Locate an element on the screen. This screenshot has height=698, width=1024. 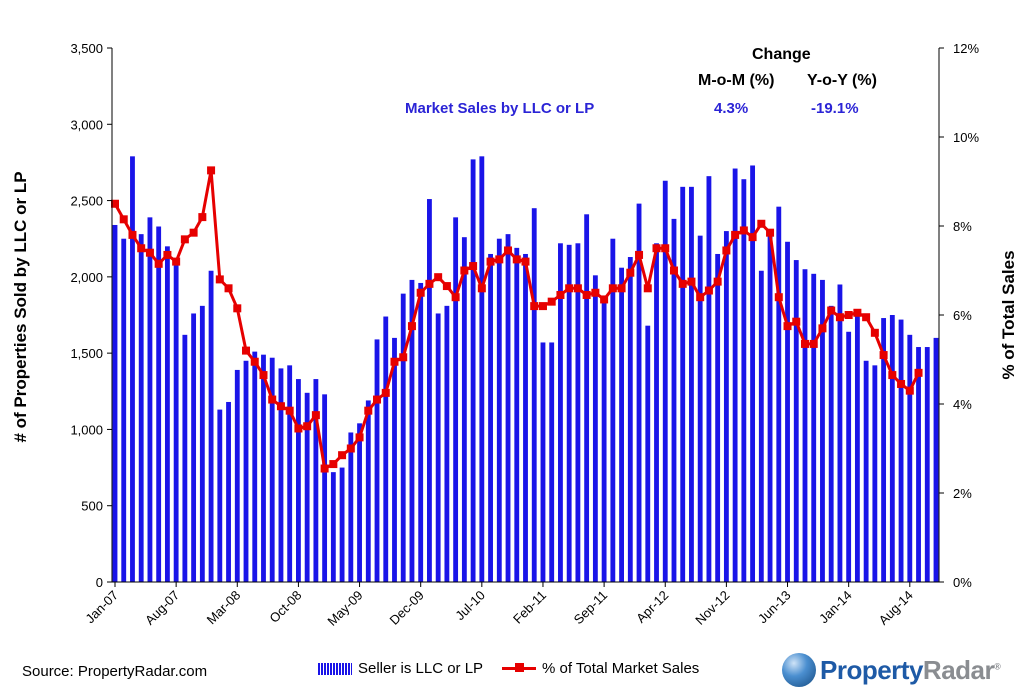
x-tick-label: Jan-07 is located at coordinates (101, 607).